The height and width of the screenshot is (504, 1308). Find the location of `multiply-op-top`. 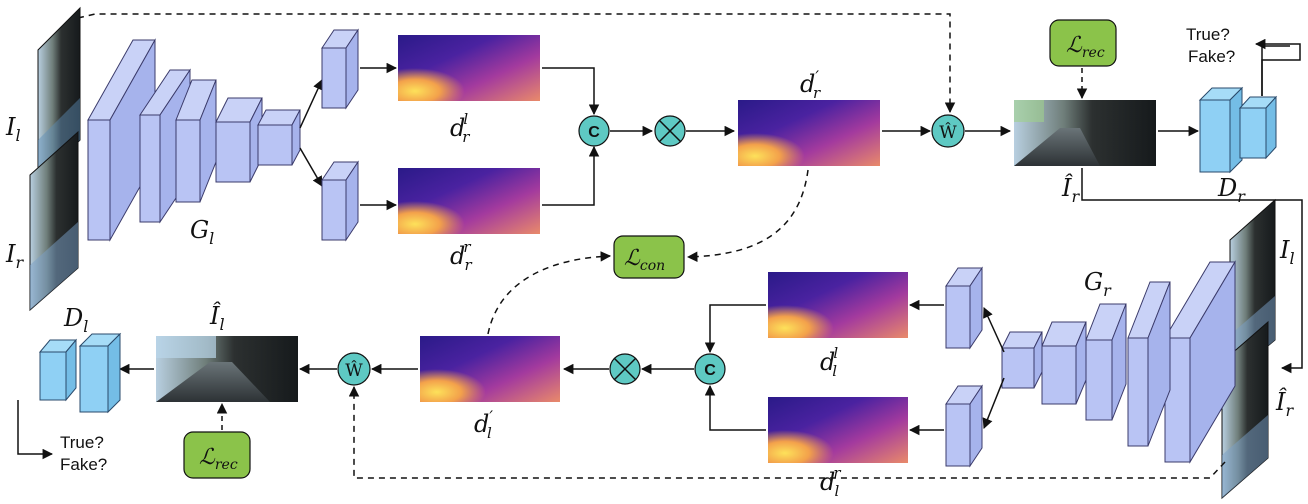

multiply-op-top is located at coordinates (670, 131).